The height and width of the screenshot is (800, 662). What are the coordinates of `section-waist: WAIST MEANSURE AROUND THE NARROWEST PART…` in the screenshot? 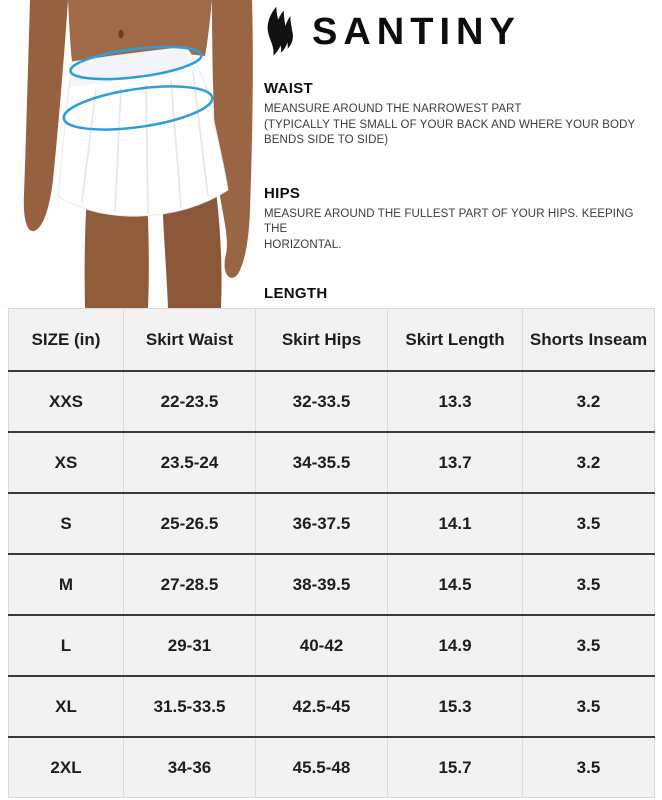 It's located at (460, 114).